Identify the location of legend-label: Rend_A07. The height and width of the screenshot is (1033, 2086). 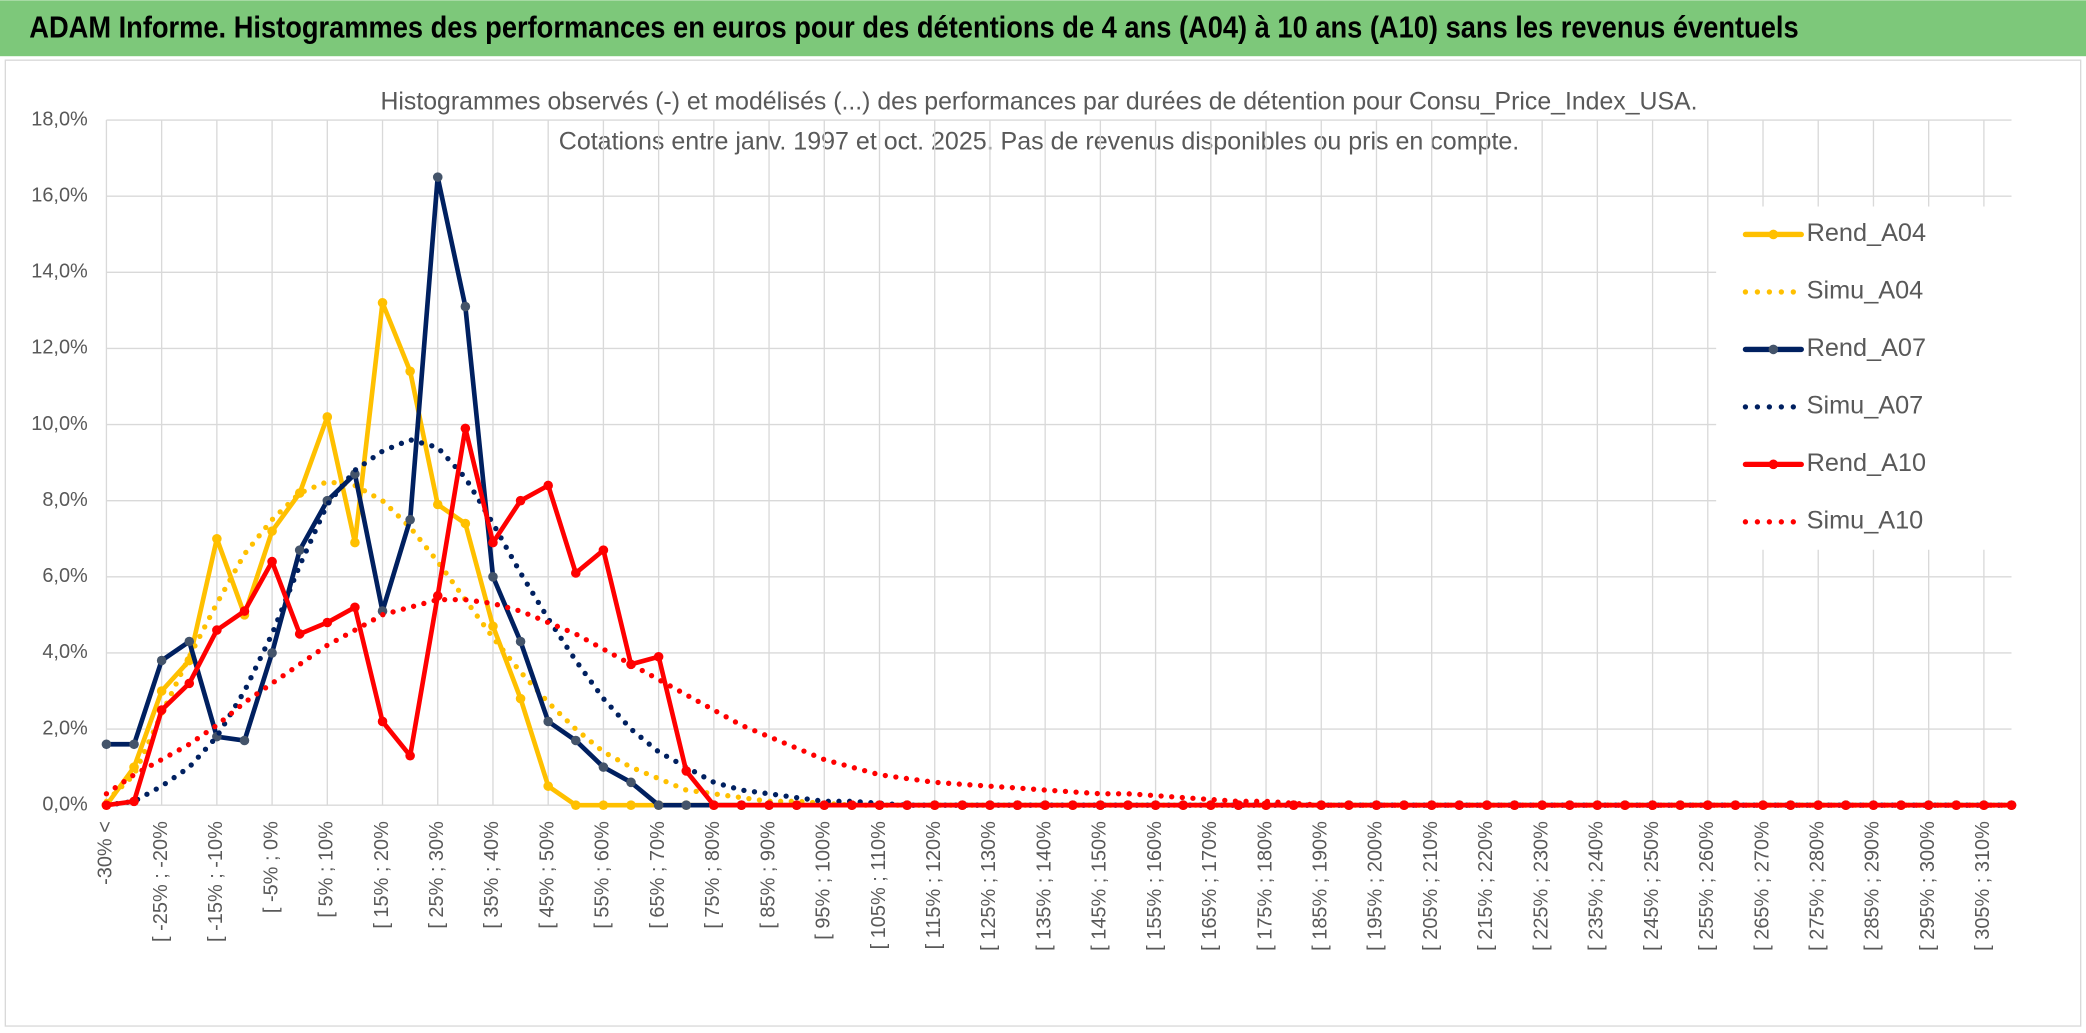
(1866, 348).